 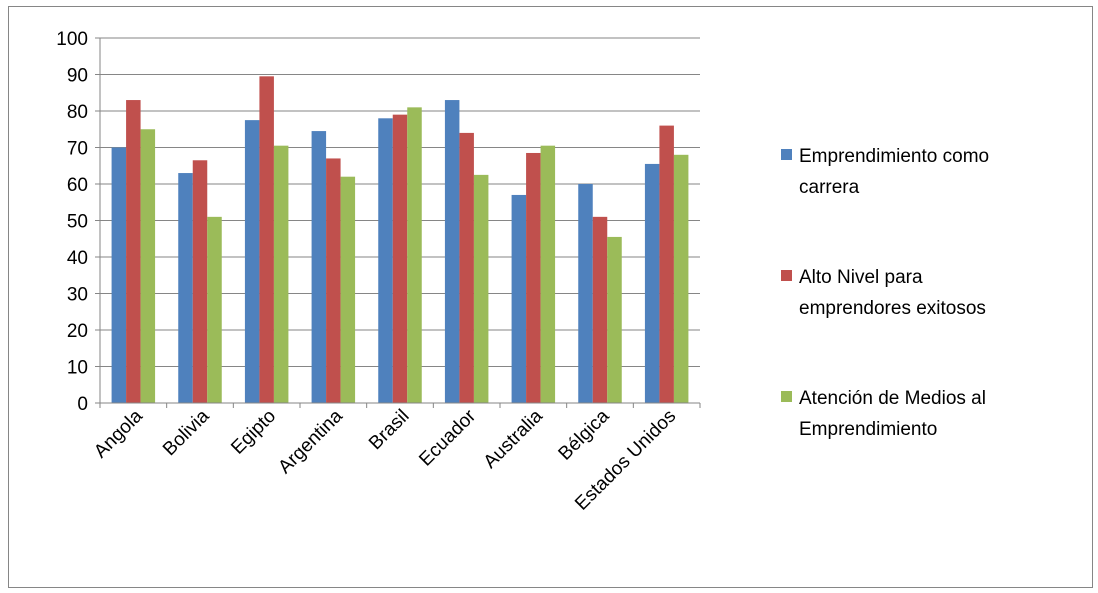 I want to click on legend-label-series-3-line-1: Atención de Medios al, so click(x=892, y=398).